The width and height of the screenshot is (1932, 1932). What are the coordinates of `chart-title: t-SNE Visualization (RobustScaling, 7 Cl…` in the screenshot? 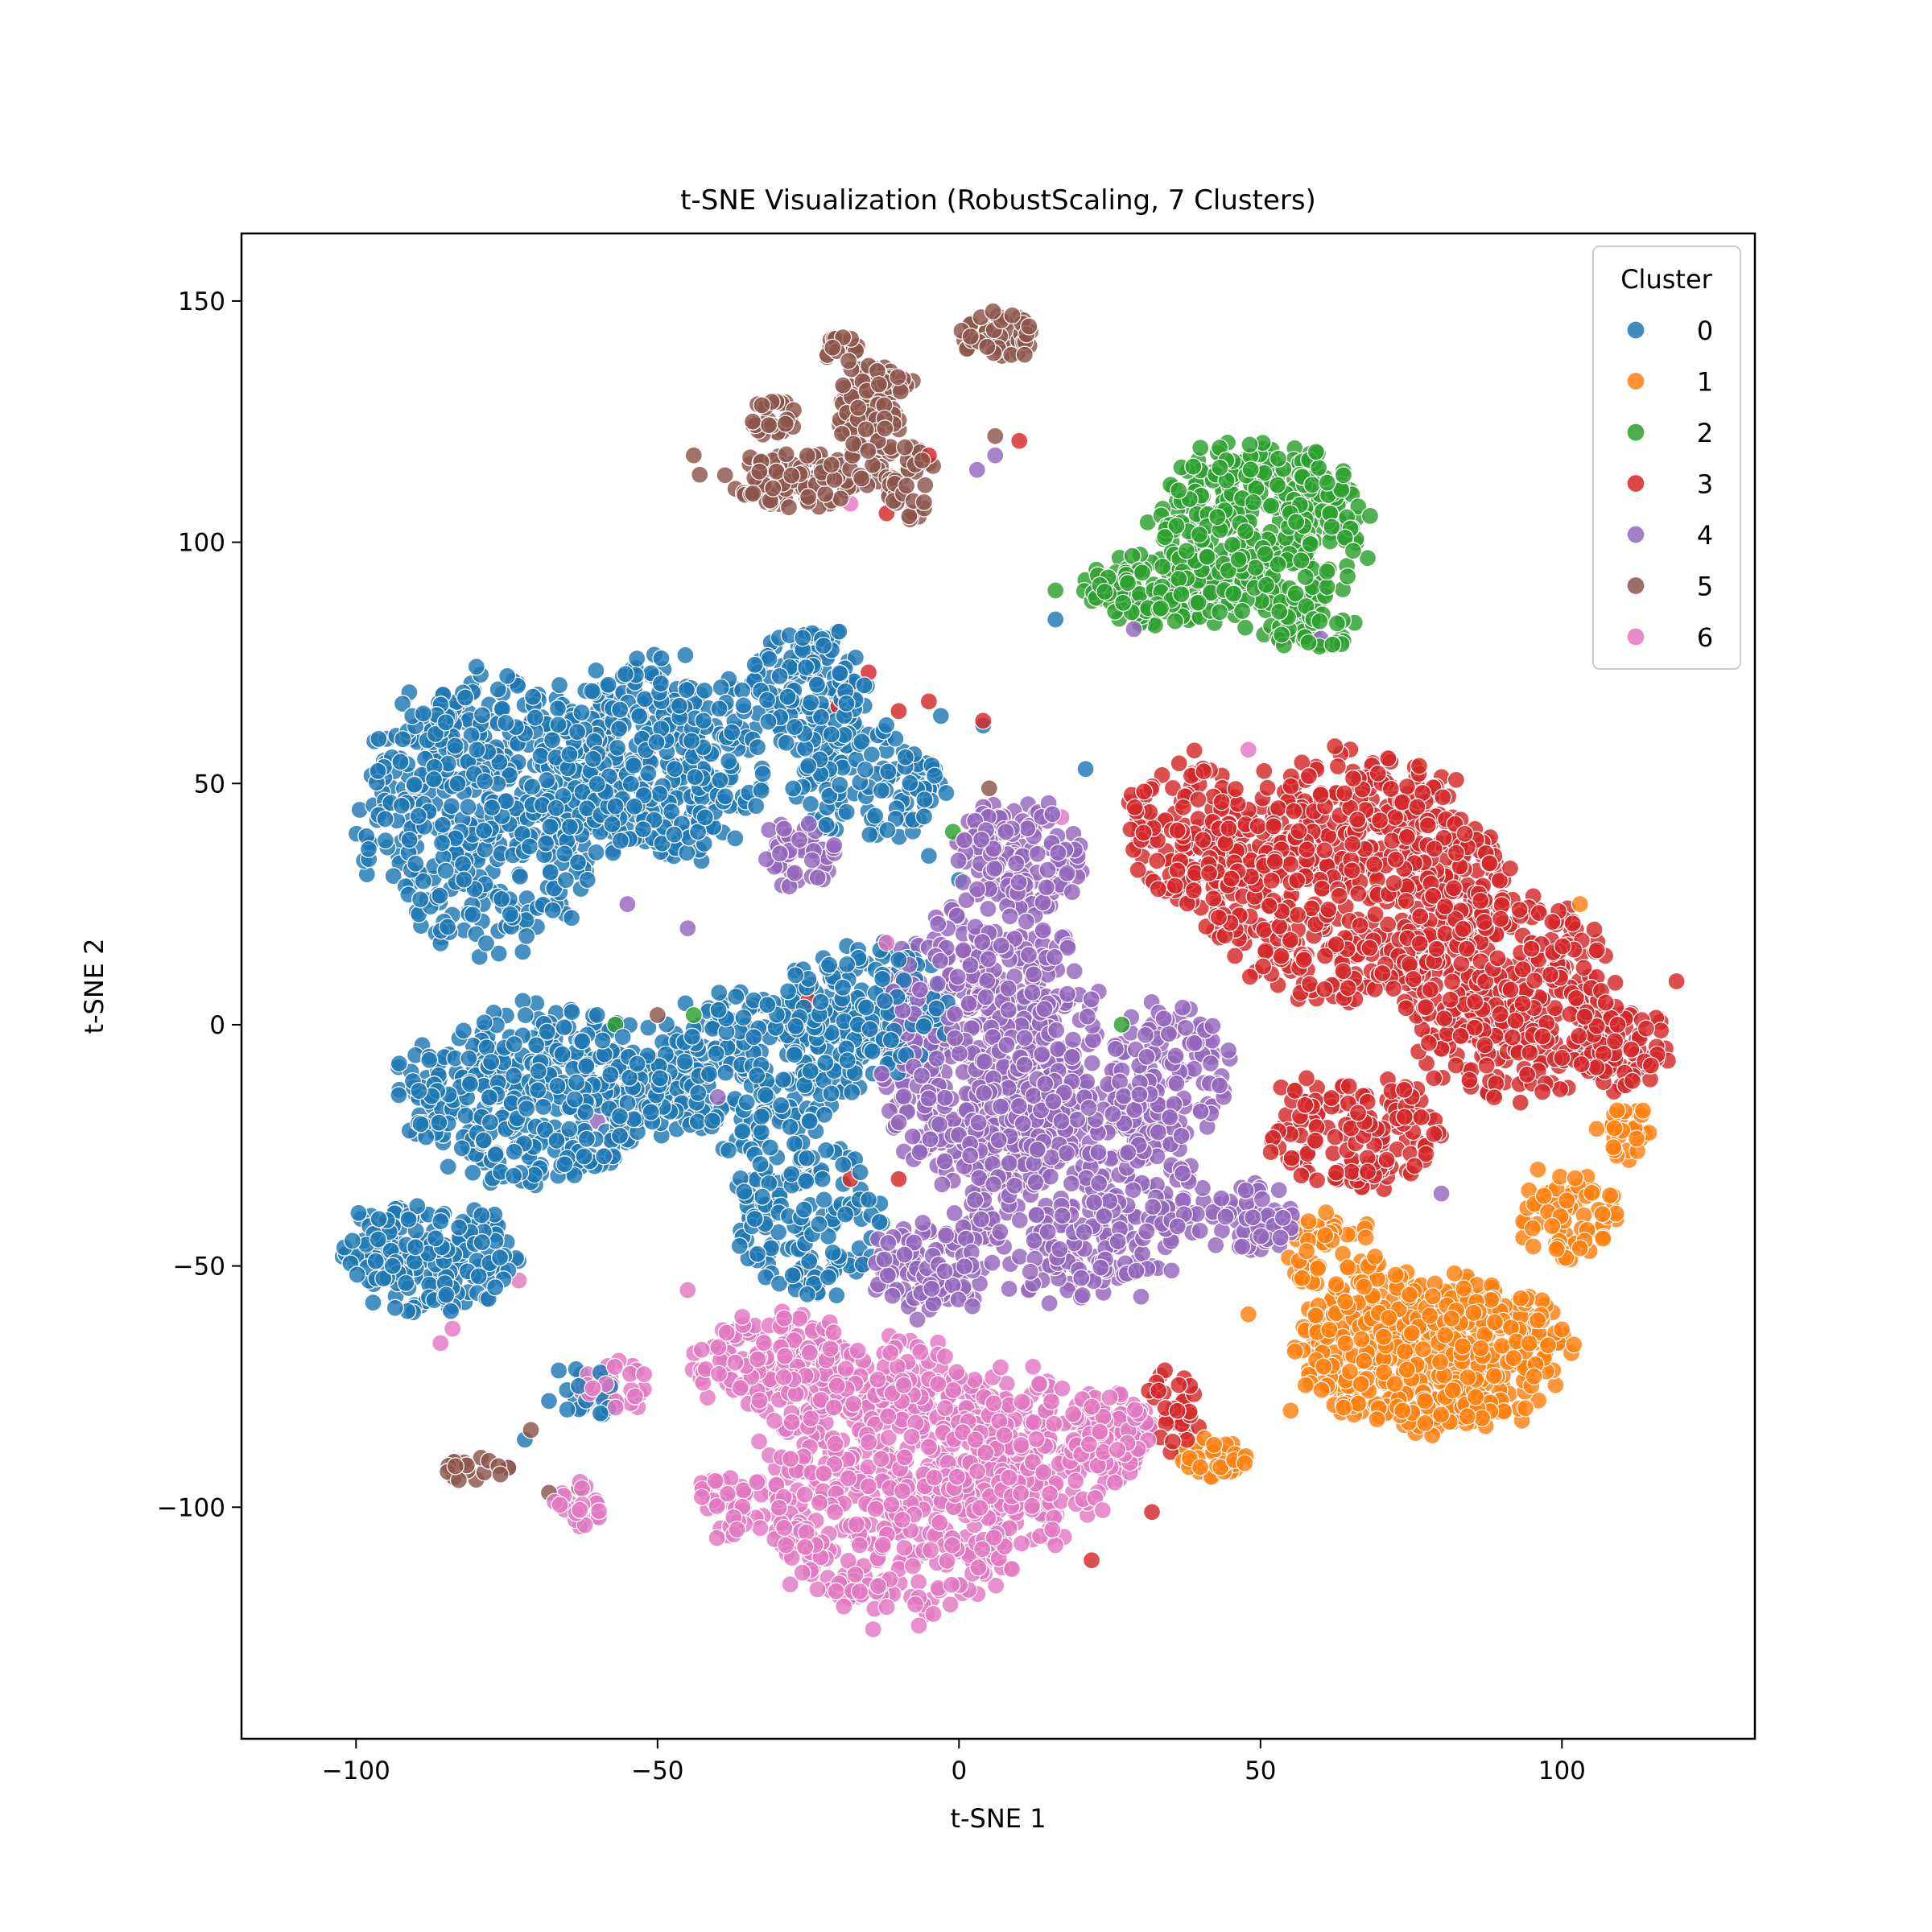 It's located at (998, 200).